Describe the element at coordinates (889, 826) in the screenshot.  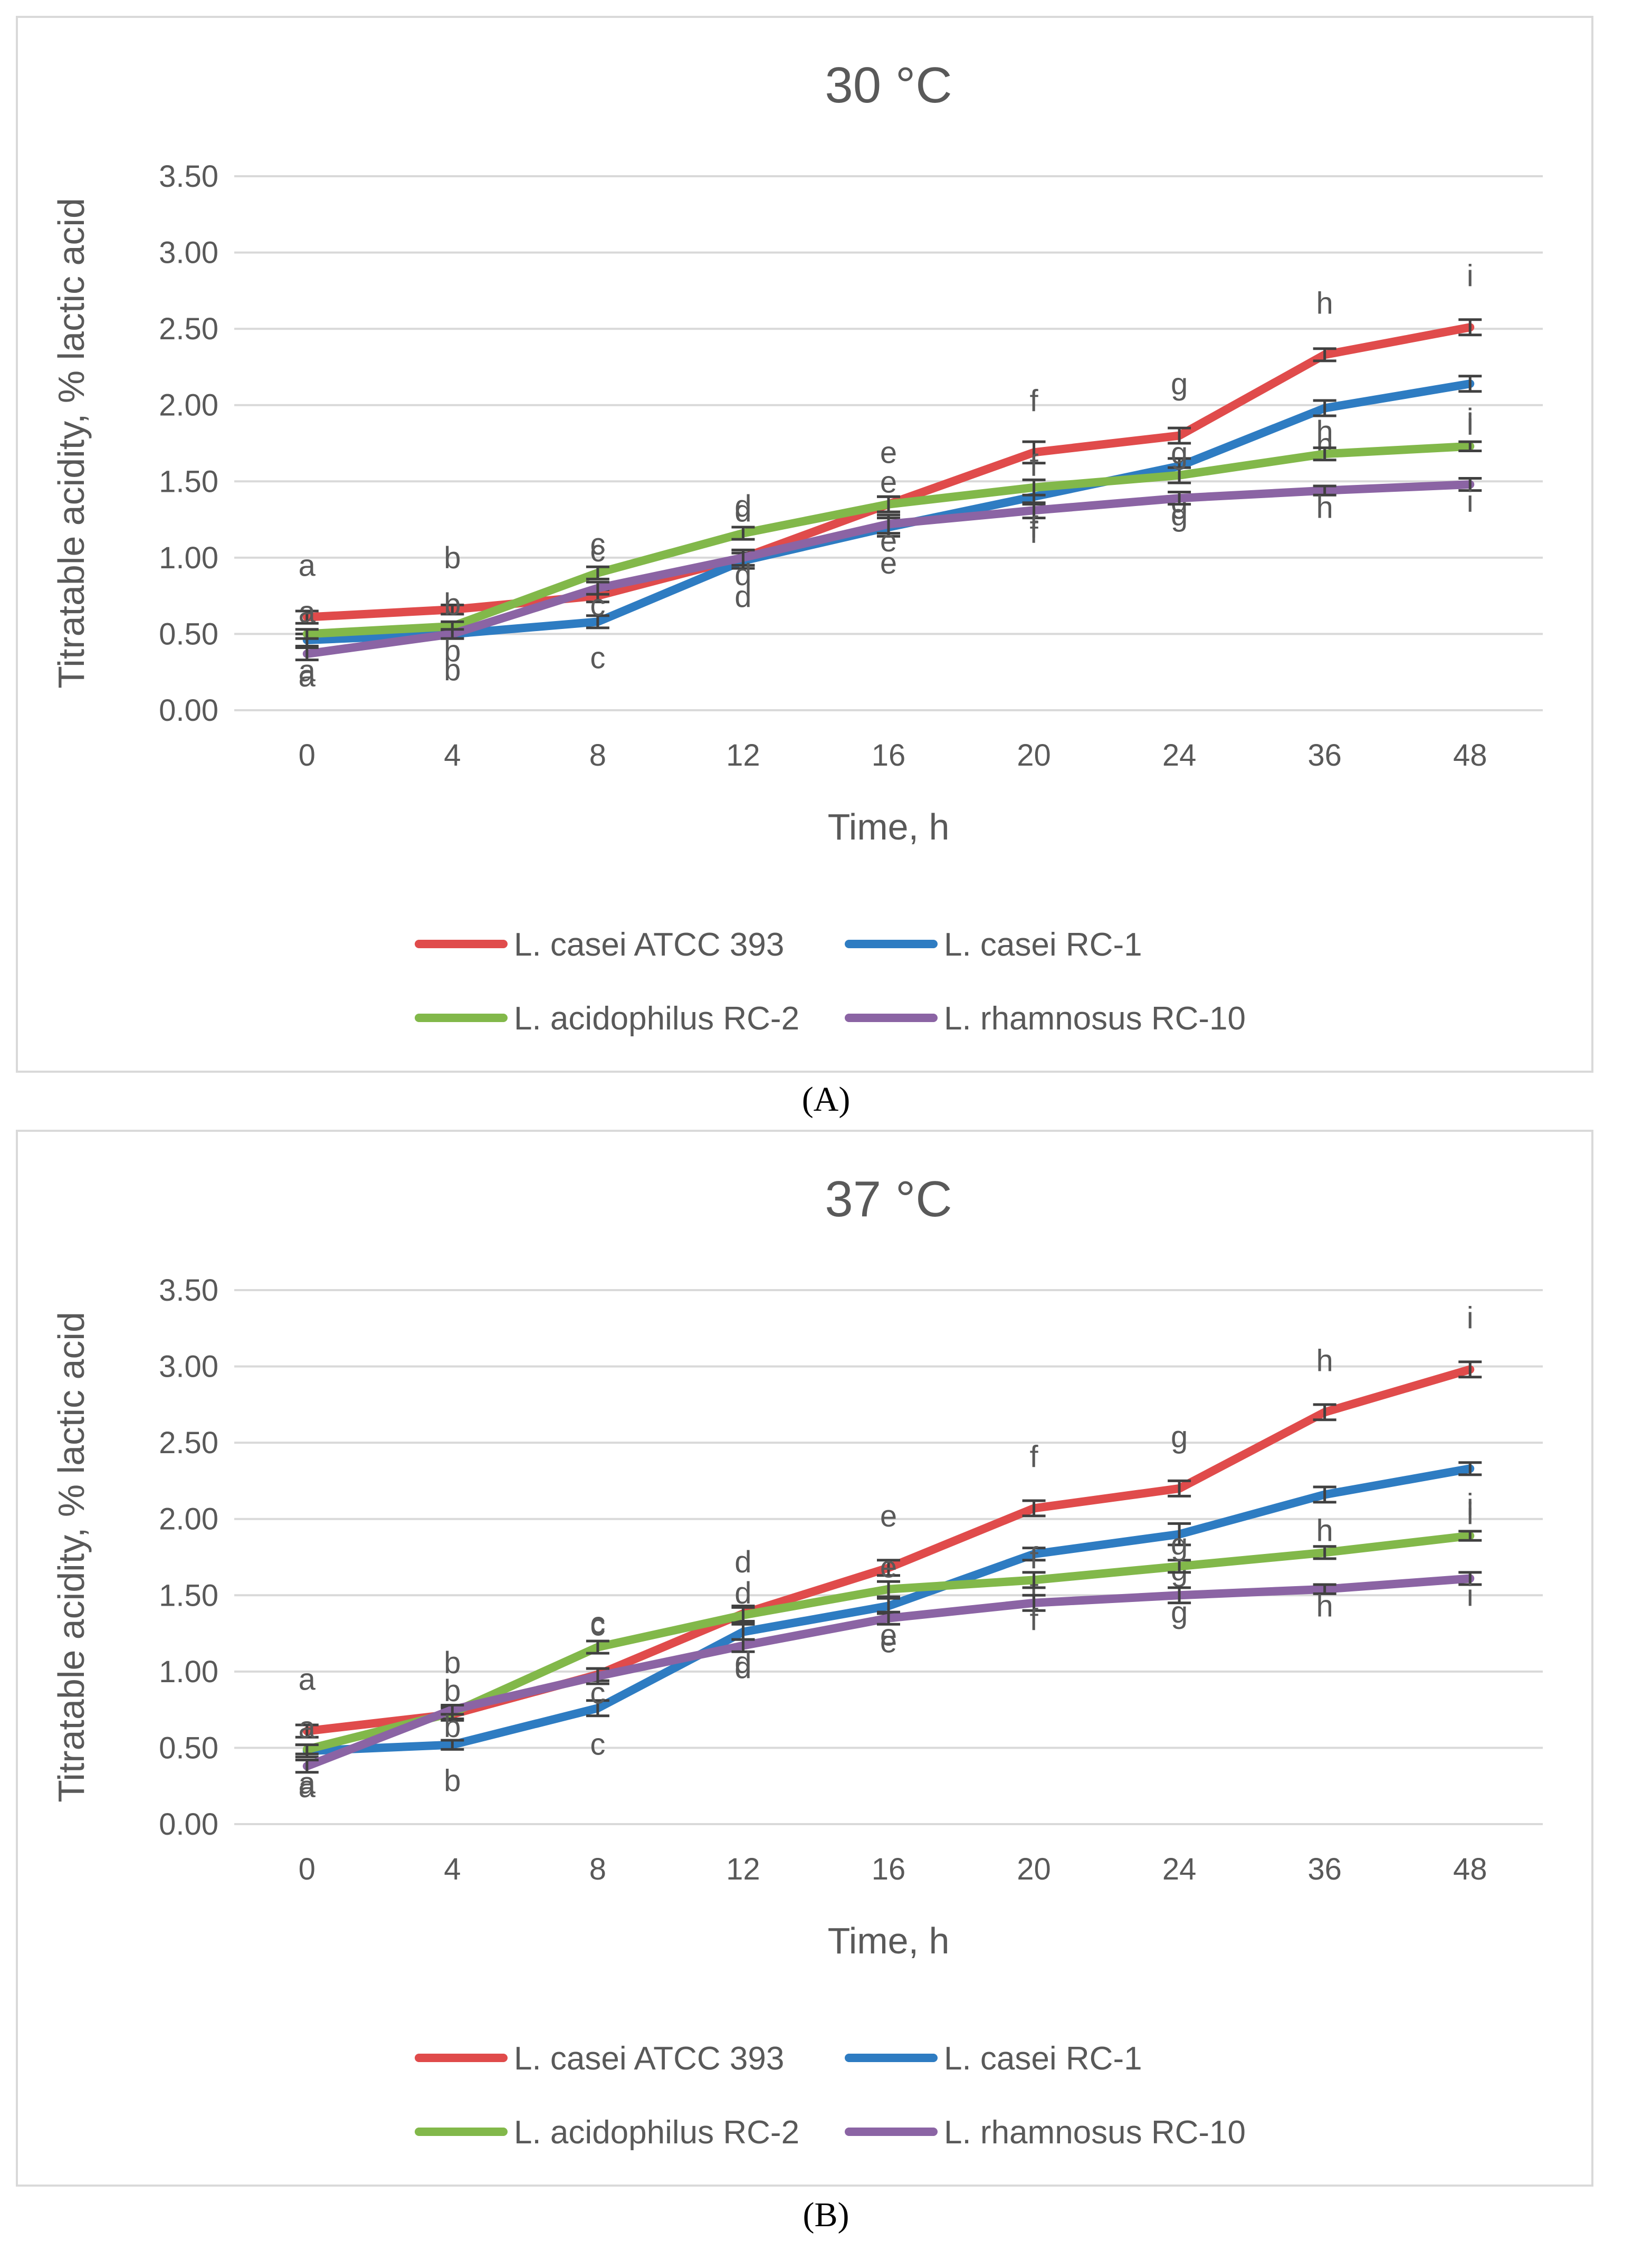
I see `x-axis-title: Time, h` at that location.